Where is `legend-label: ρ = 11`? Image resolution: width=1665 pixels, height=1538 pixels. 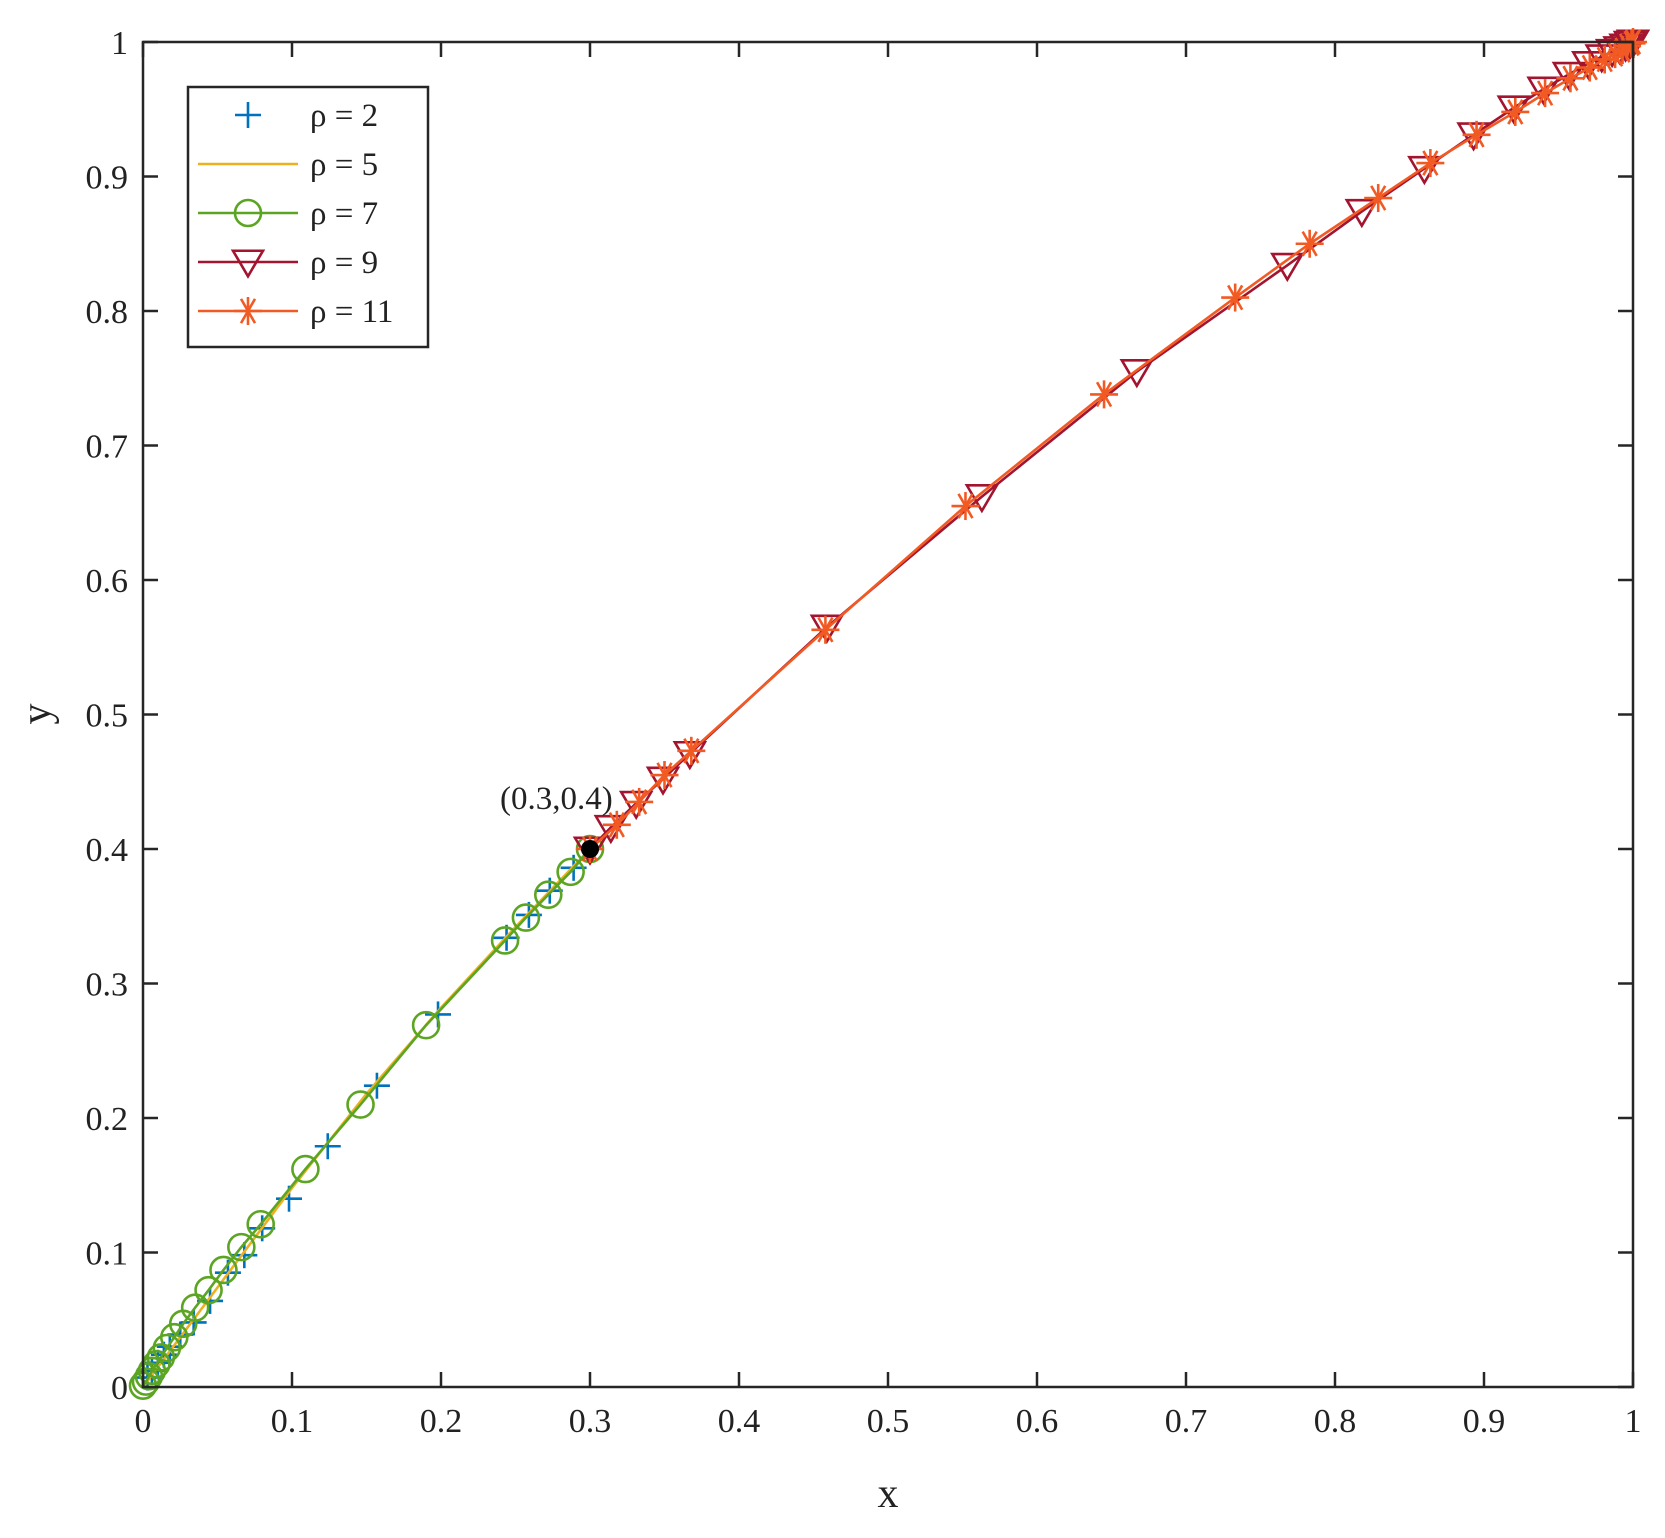
legend-label: ρ = 11 is located at coordinates (351, 312).